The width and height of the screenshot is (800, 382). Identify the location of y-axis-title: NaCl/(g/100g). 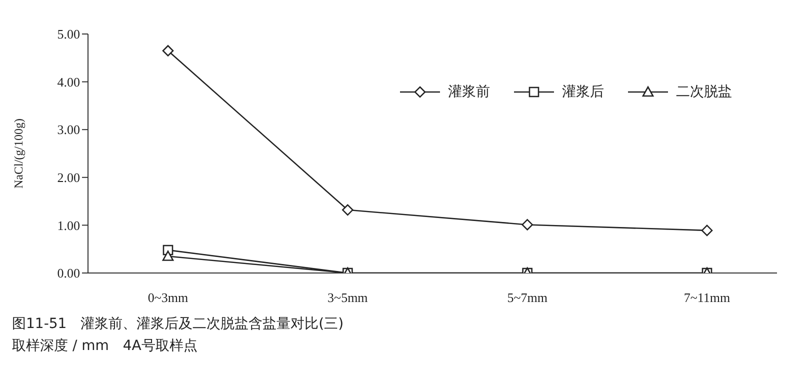
(18, 153).